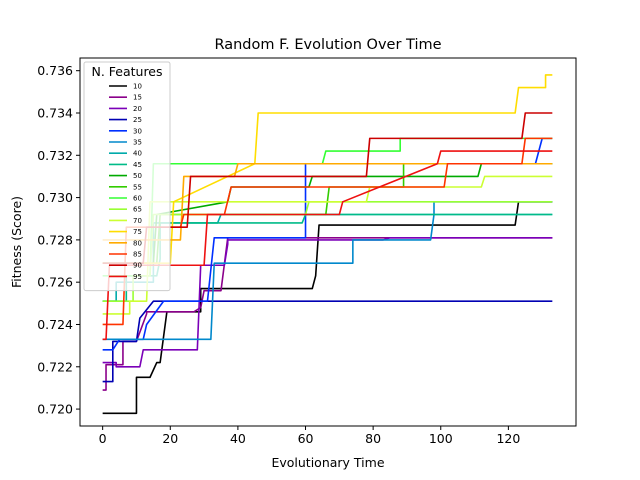 This screenshot has height=480, width=640. I want to click on legend-label-90: 90, so click(137, 266).